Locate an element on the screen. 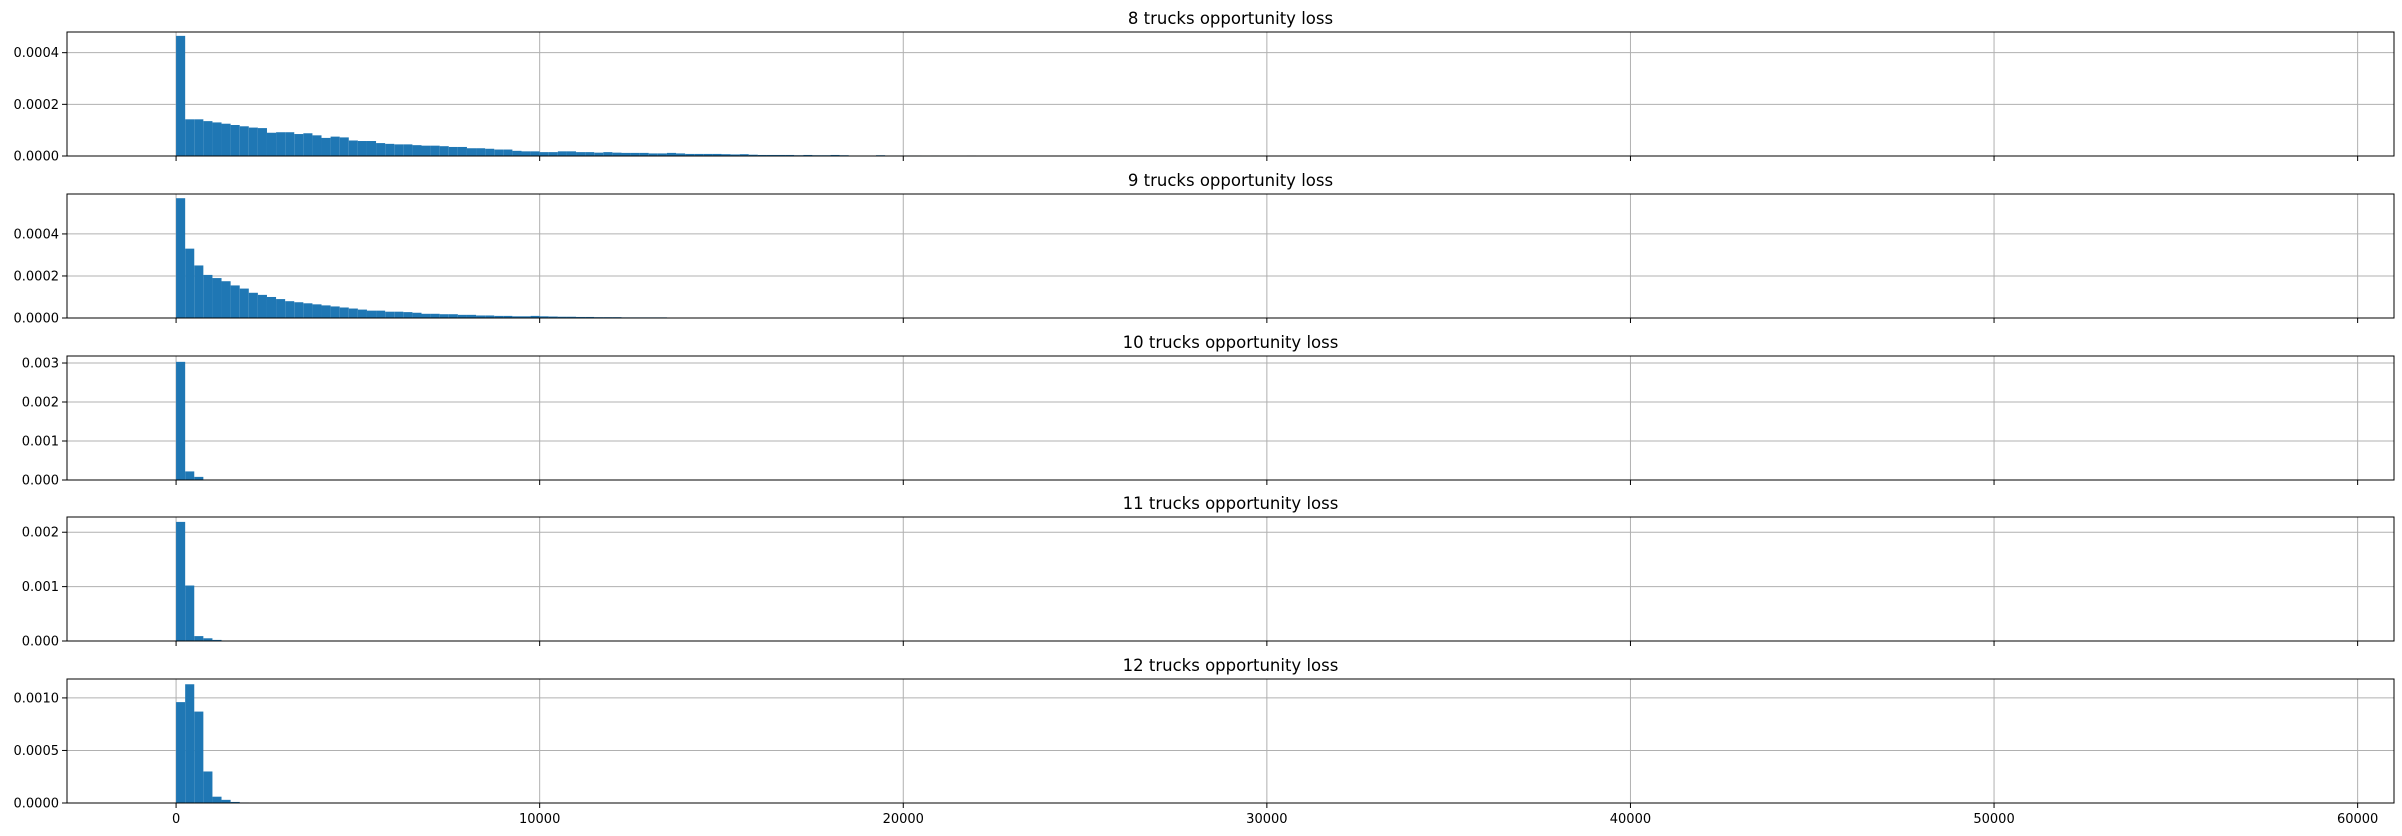  subplot-title: 12 trucks opportunity loss is located at coordinates (1231, 665).